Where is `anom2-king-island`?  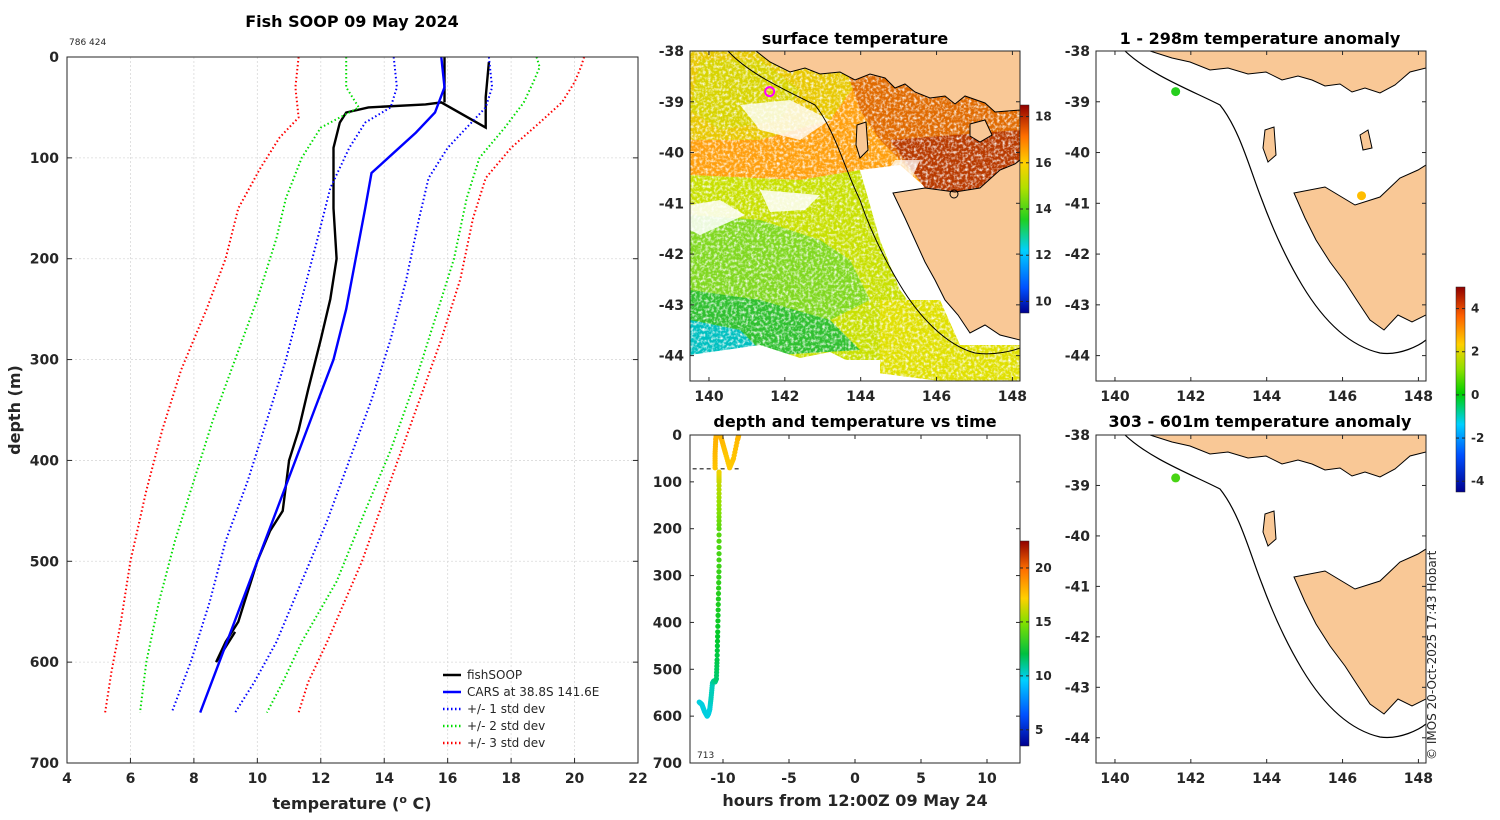 anom2-king-island is located at coordinates (1269, 528).